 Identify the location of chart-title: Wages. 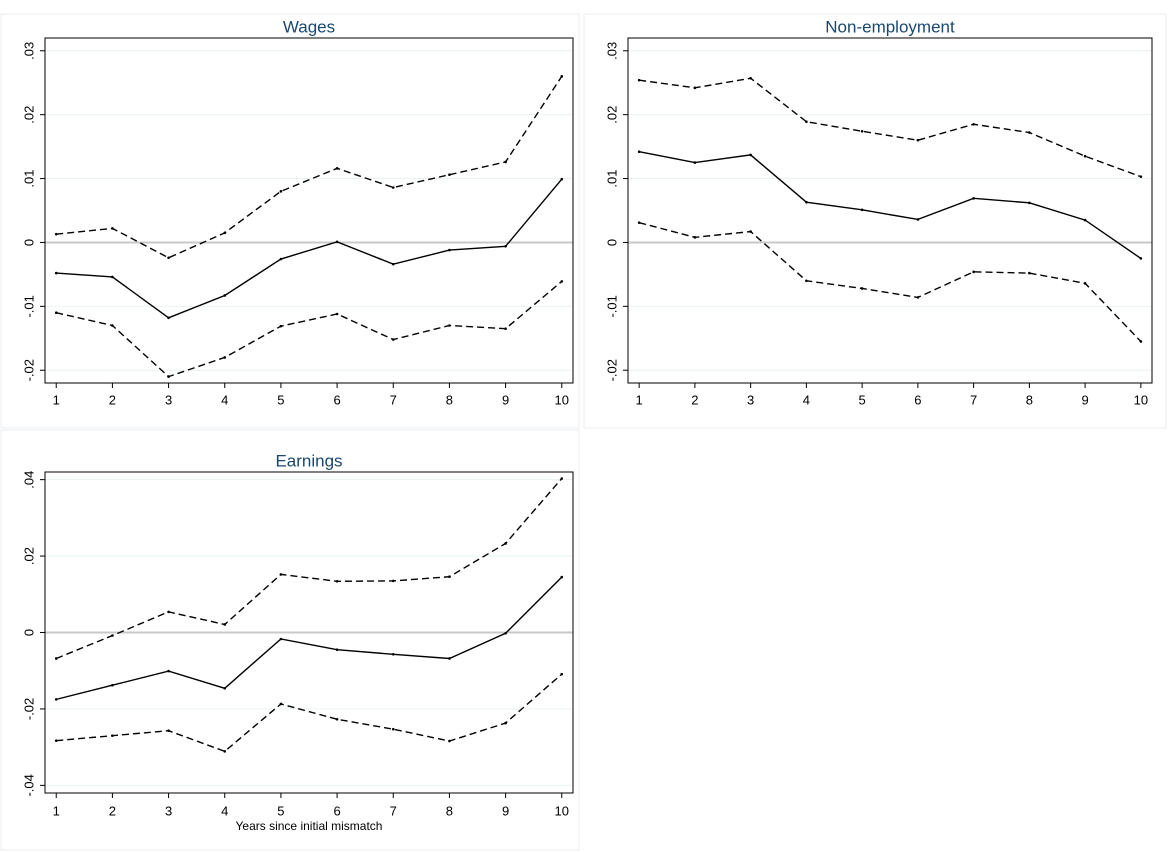
(309, 26).